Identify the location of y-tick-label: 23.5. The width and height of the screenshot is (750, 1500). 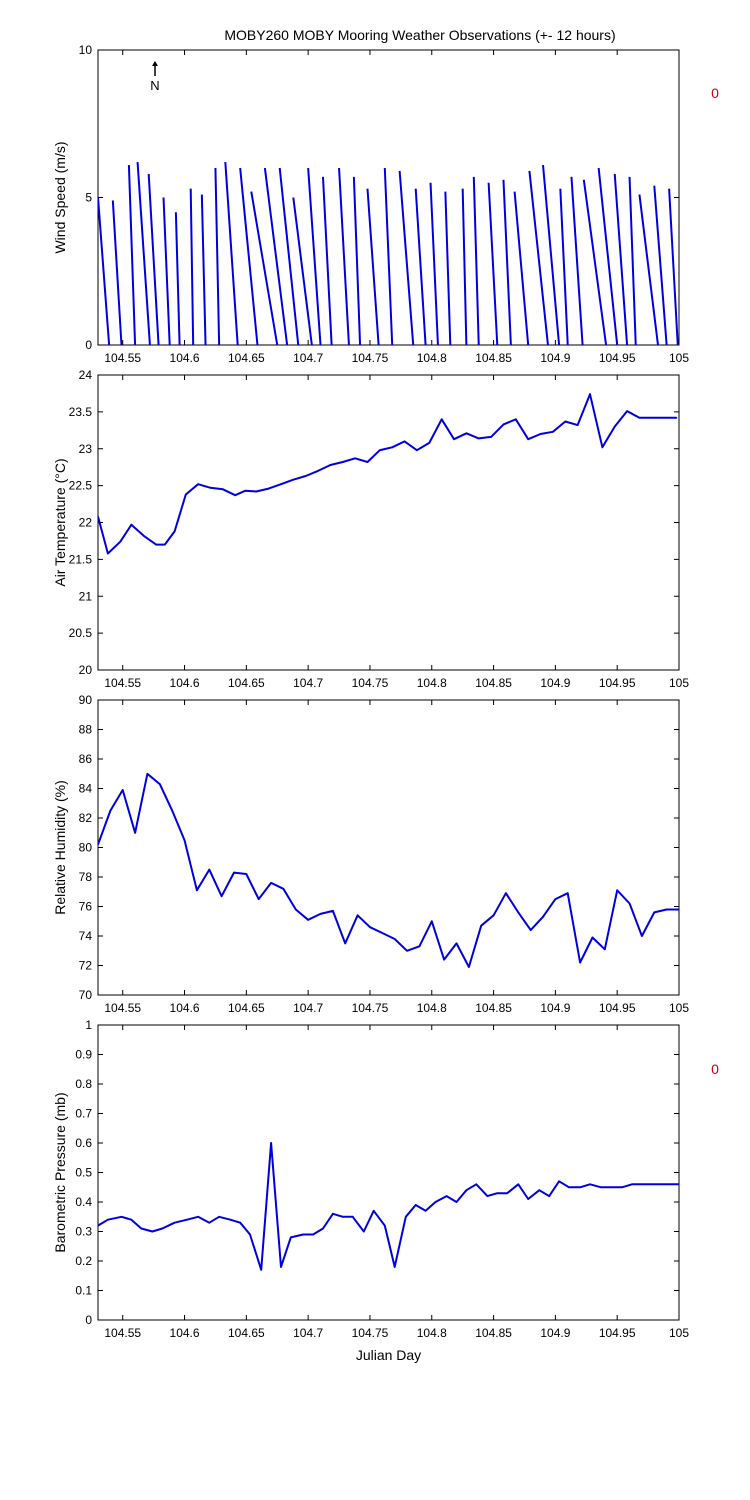
(81, 412).